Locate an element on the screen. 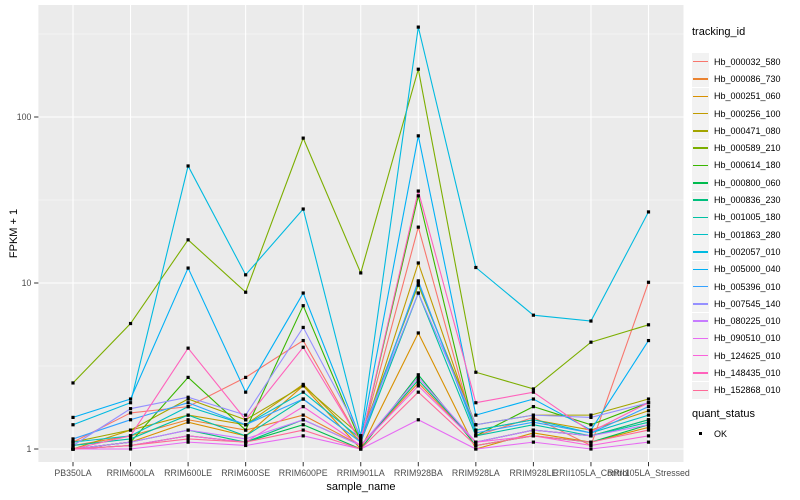 This screenshot has width=800, height=500. legend-item-label: Hb_000471_080 is located at coordinates (747, 130).